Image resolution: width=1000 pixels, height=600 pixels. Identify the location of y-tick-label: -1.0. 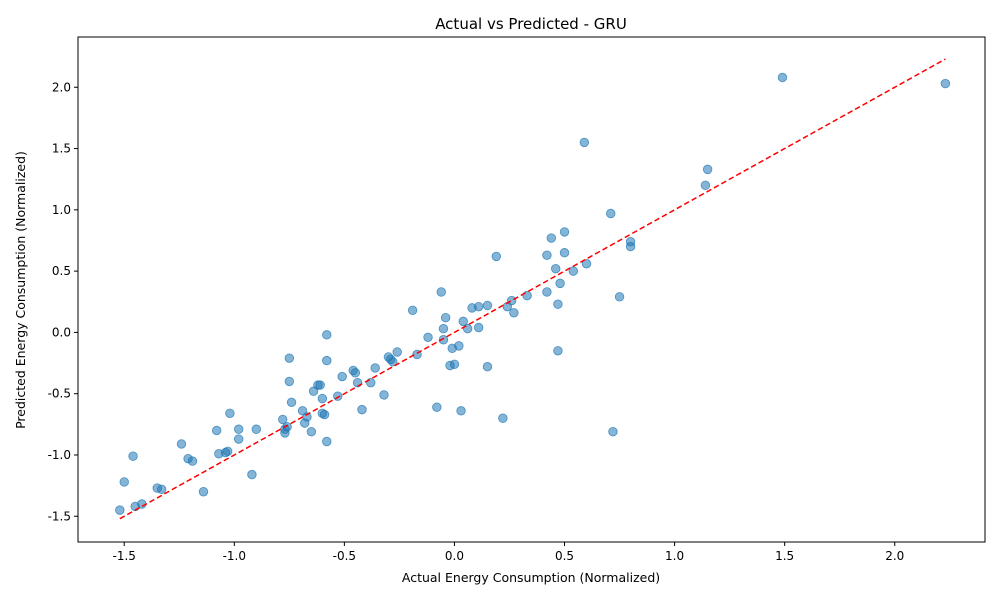
(59, 455).